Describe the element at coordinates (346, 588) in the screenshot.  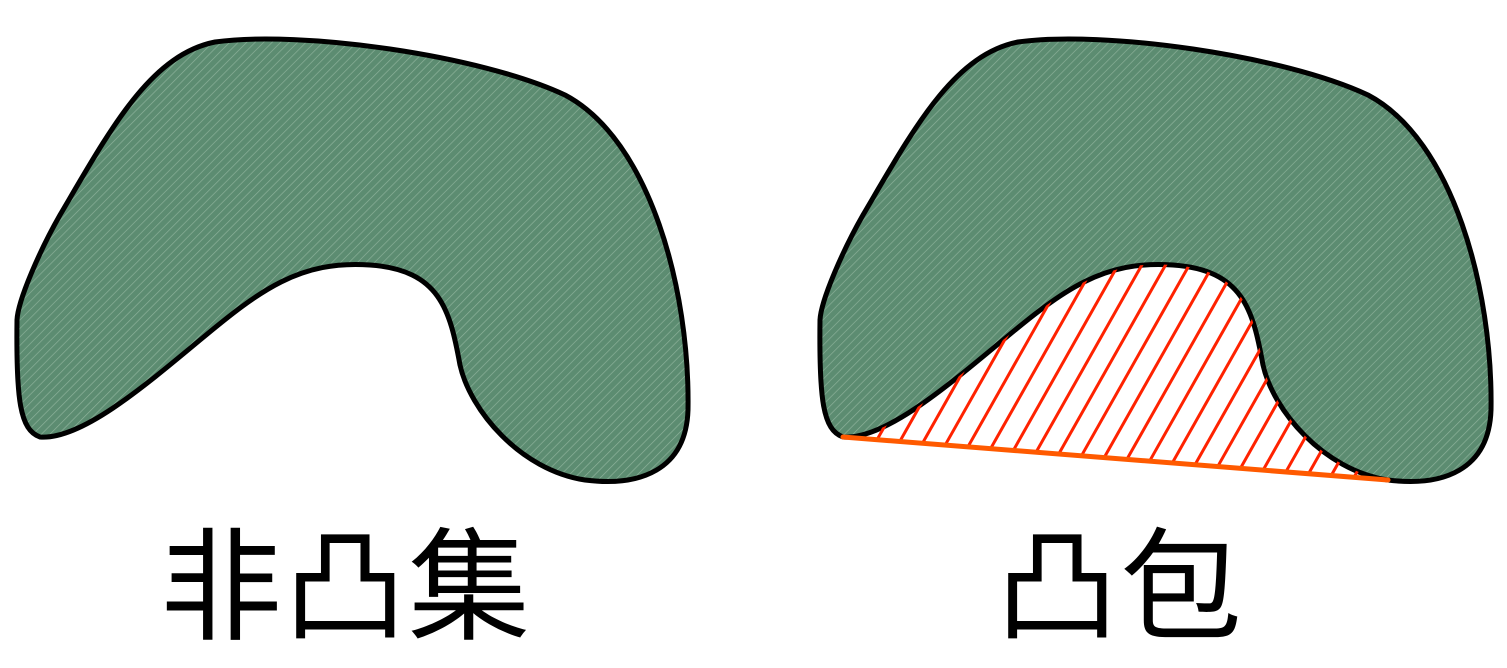
I see `caption-non-convex-set: 非凸集` at that location.